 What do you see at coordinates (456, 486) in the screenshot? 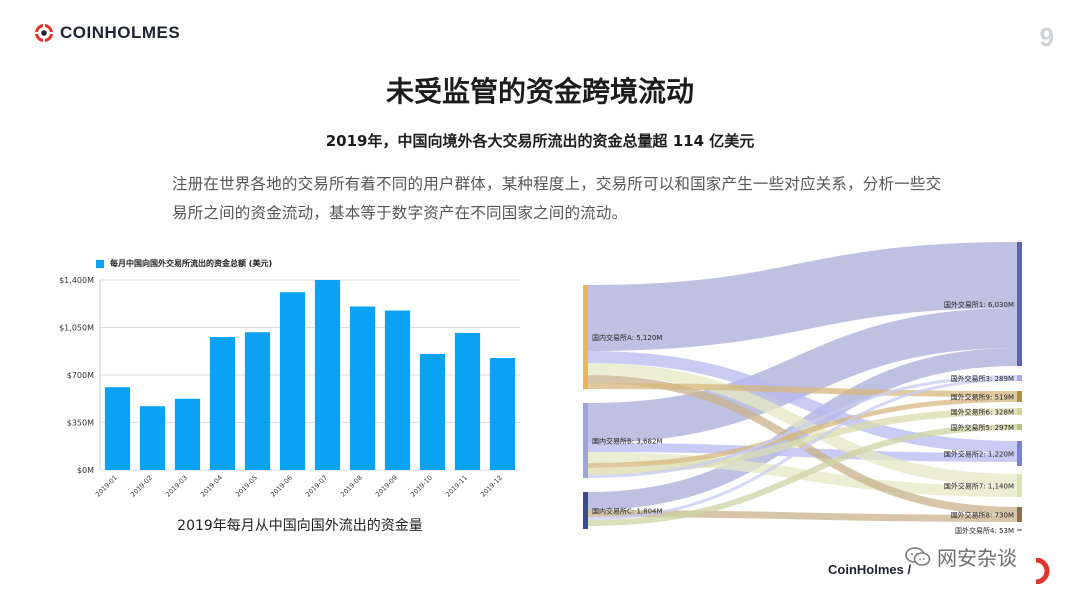
I see `x-tick-label: 2019-11` at bounding box center [456, 486].